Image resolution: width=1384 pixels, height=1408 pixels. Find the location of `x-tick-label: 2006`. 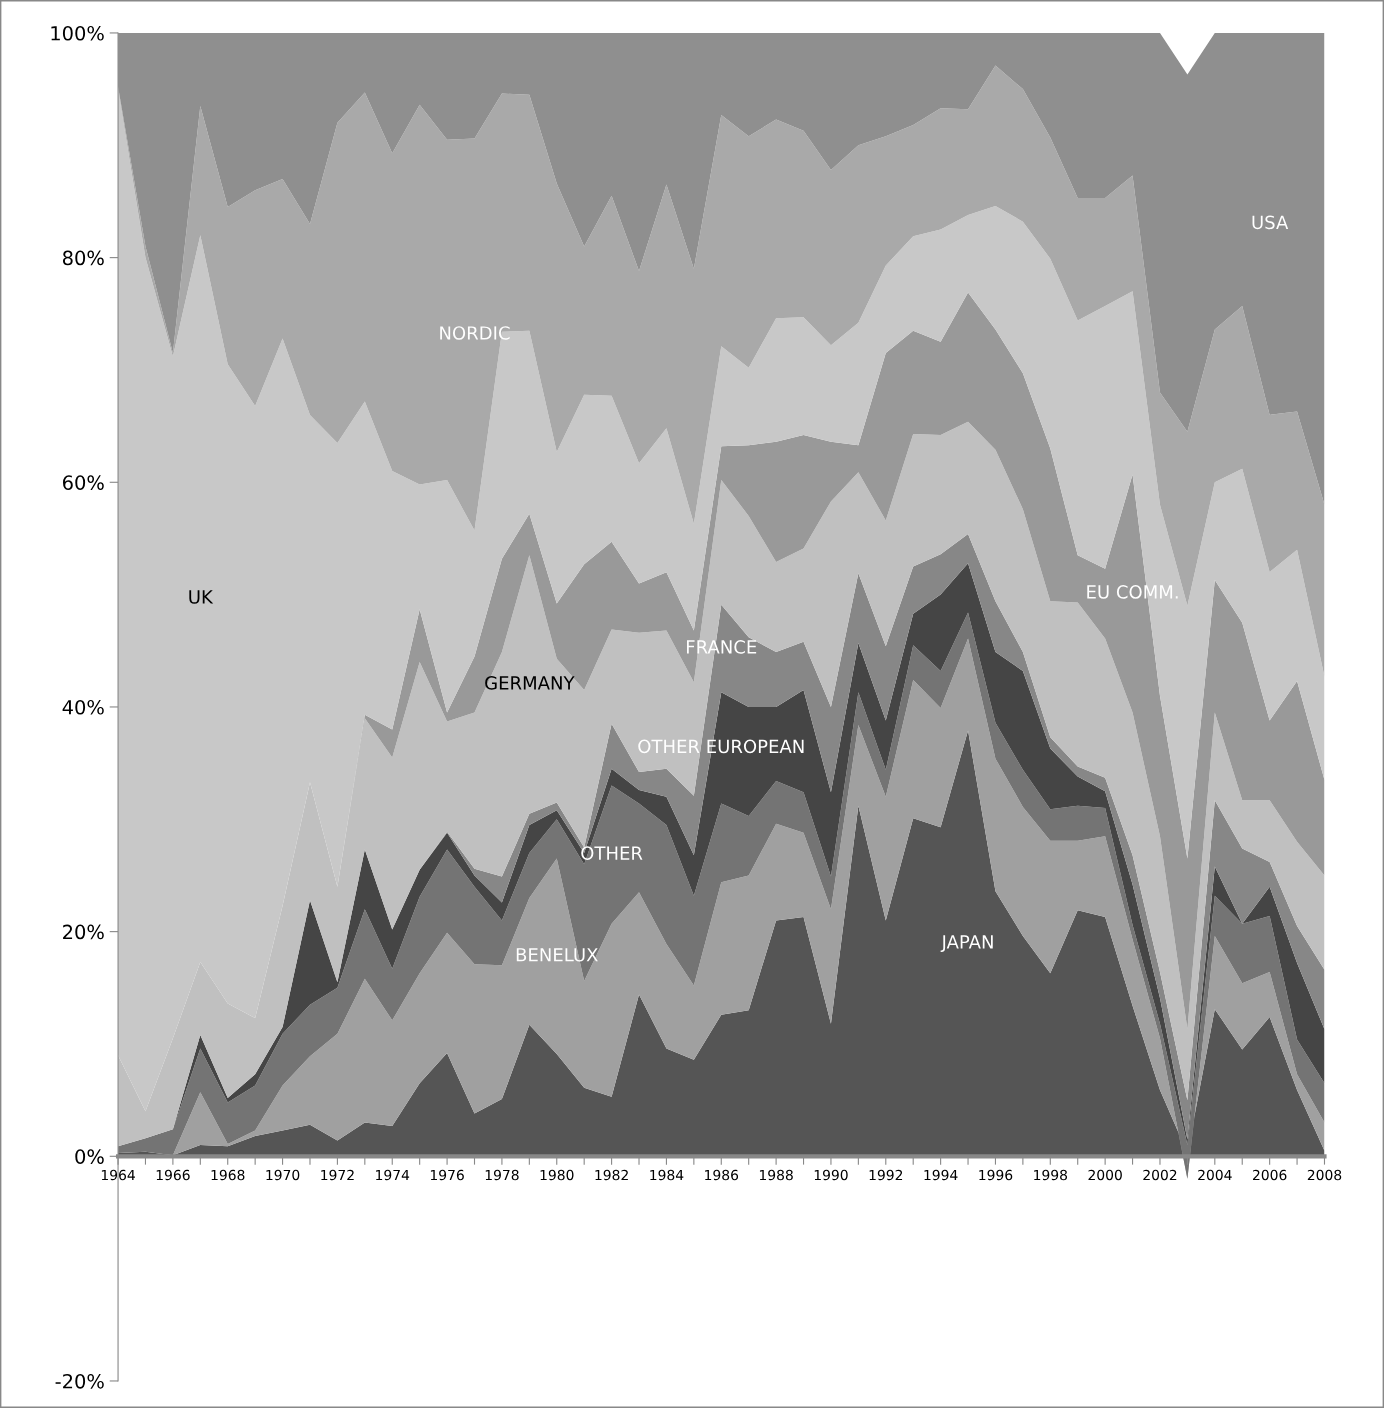

x-tick-label: 2006 is located at coordinates (1269, 1175).